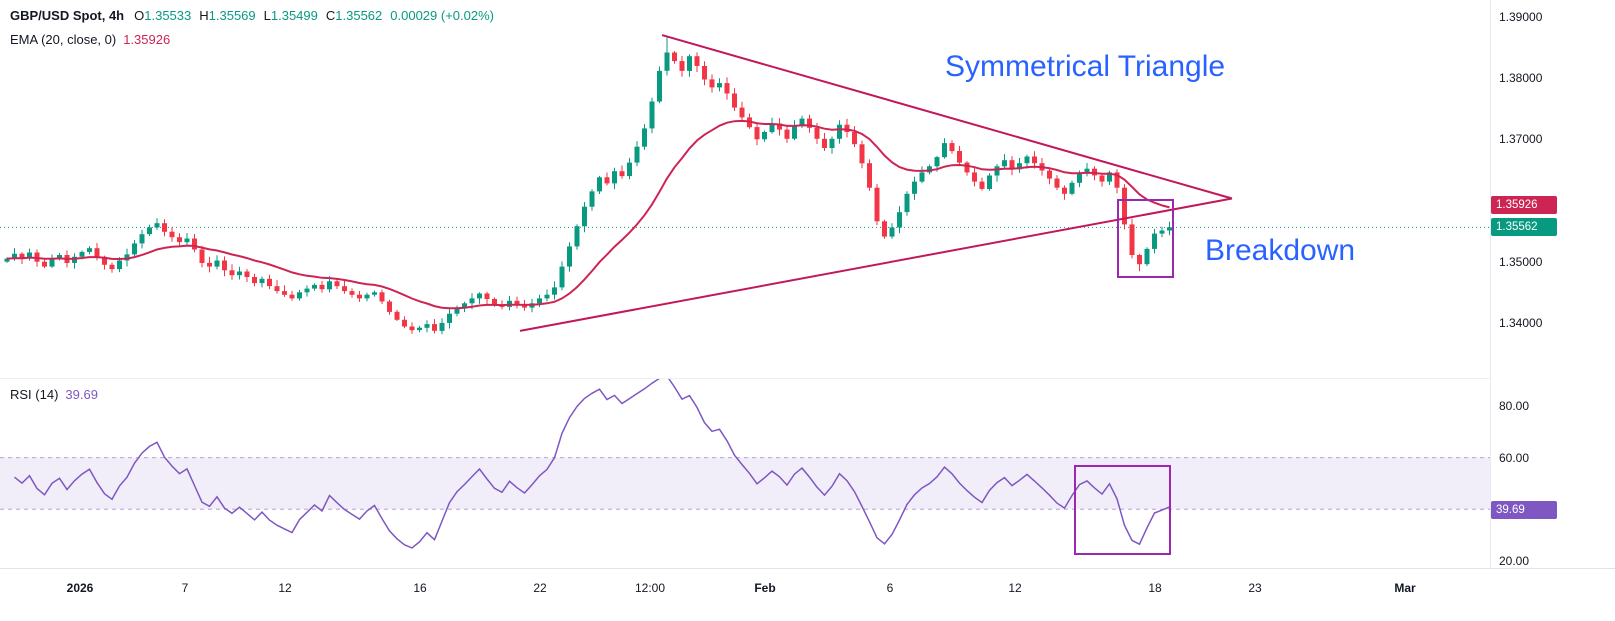  I want to click on ema-legend: EMA (20, close, 0) 1.35926, so click(90, 39).